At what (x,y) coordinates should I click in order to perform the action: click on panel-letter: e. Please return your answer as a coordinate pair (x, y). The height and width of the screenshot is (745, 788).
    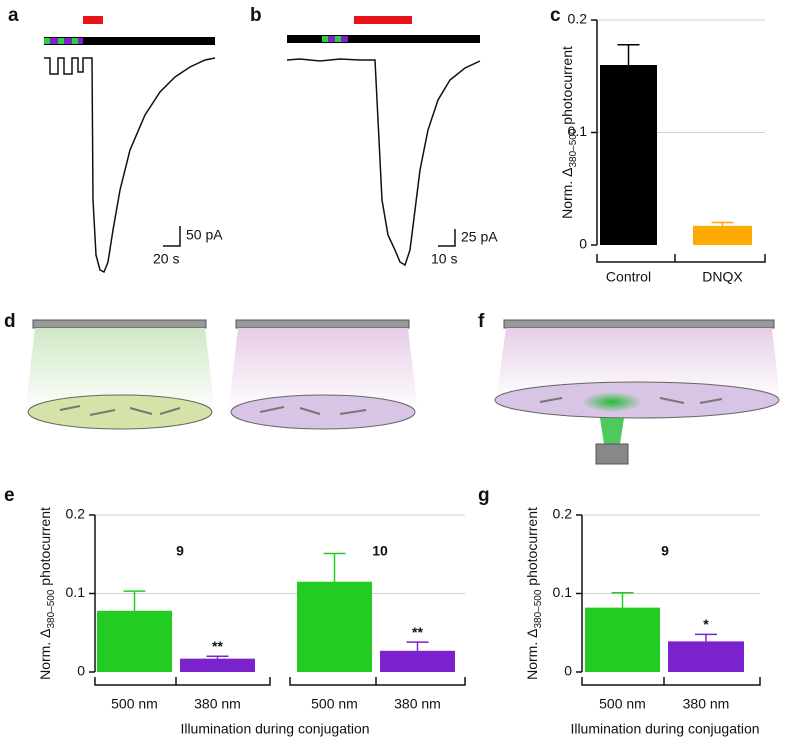
    Looking at the image, I should click on (9, 495).